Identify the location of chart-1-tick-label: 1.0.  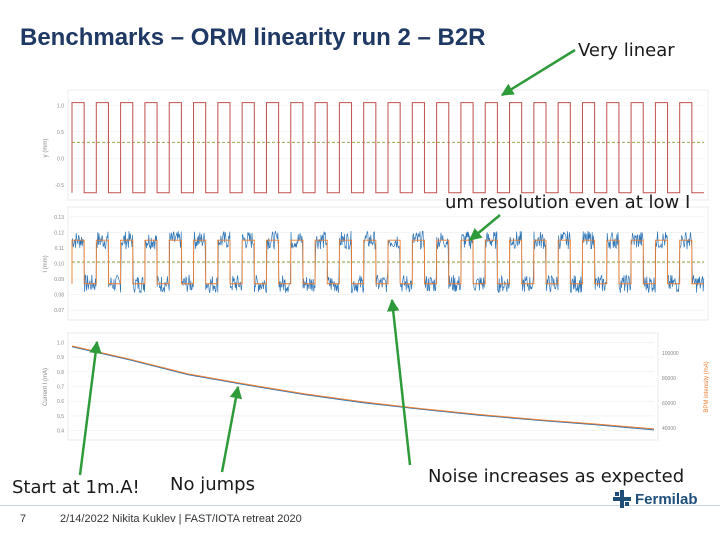
(60, 106).